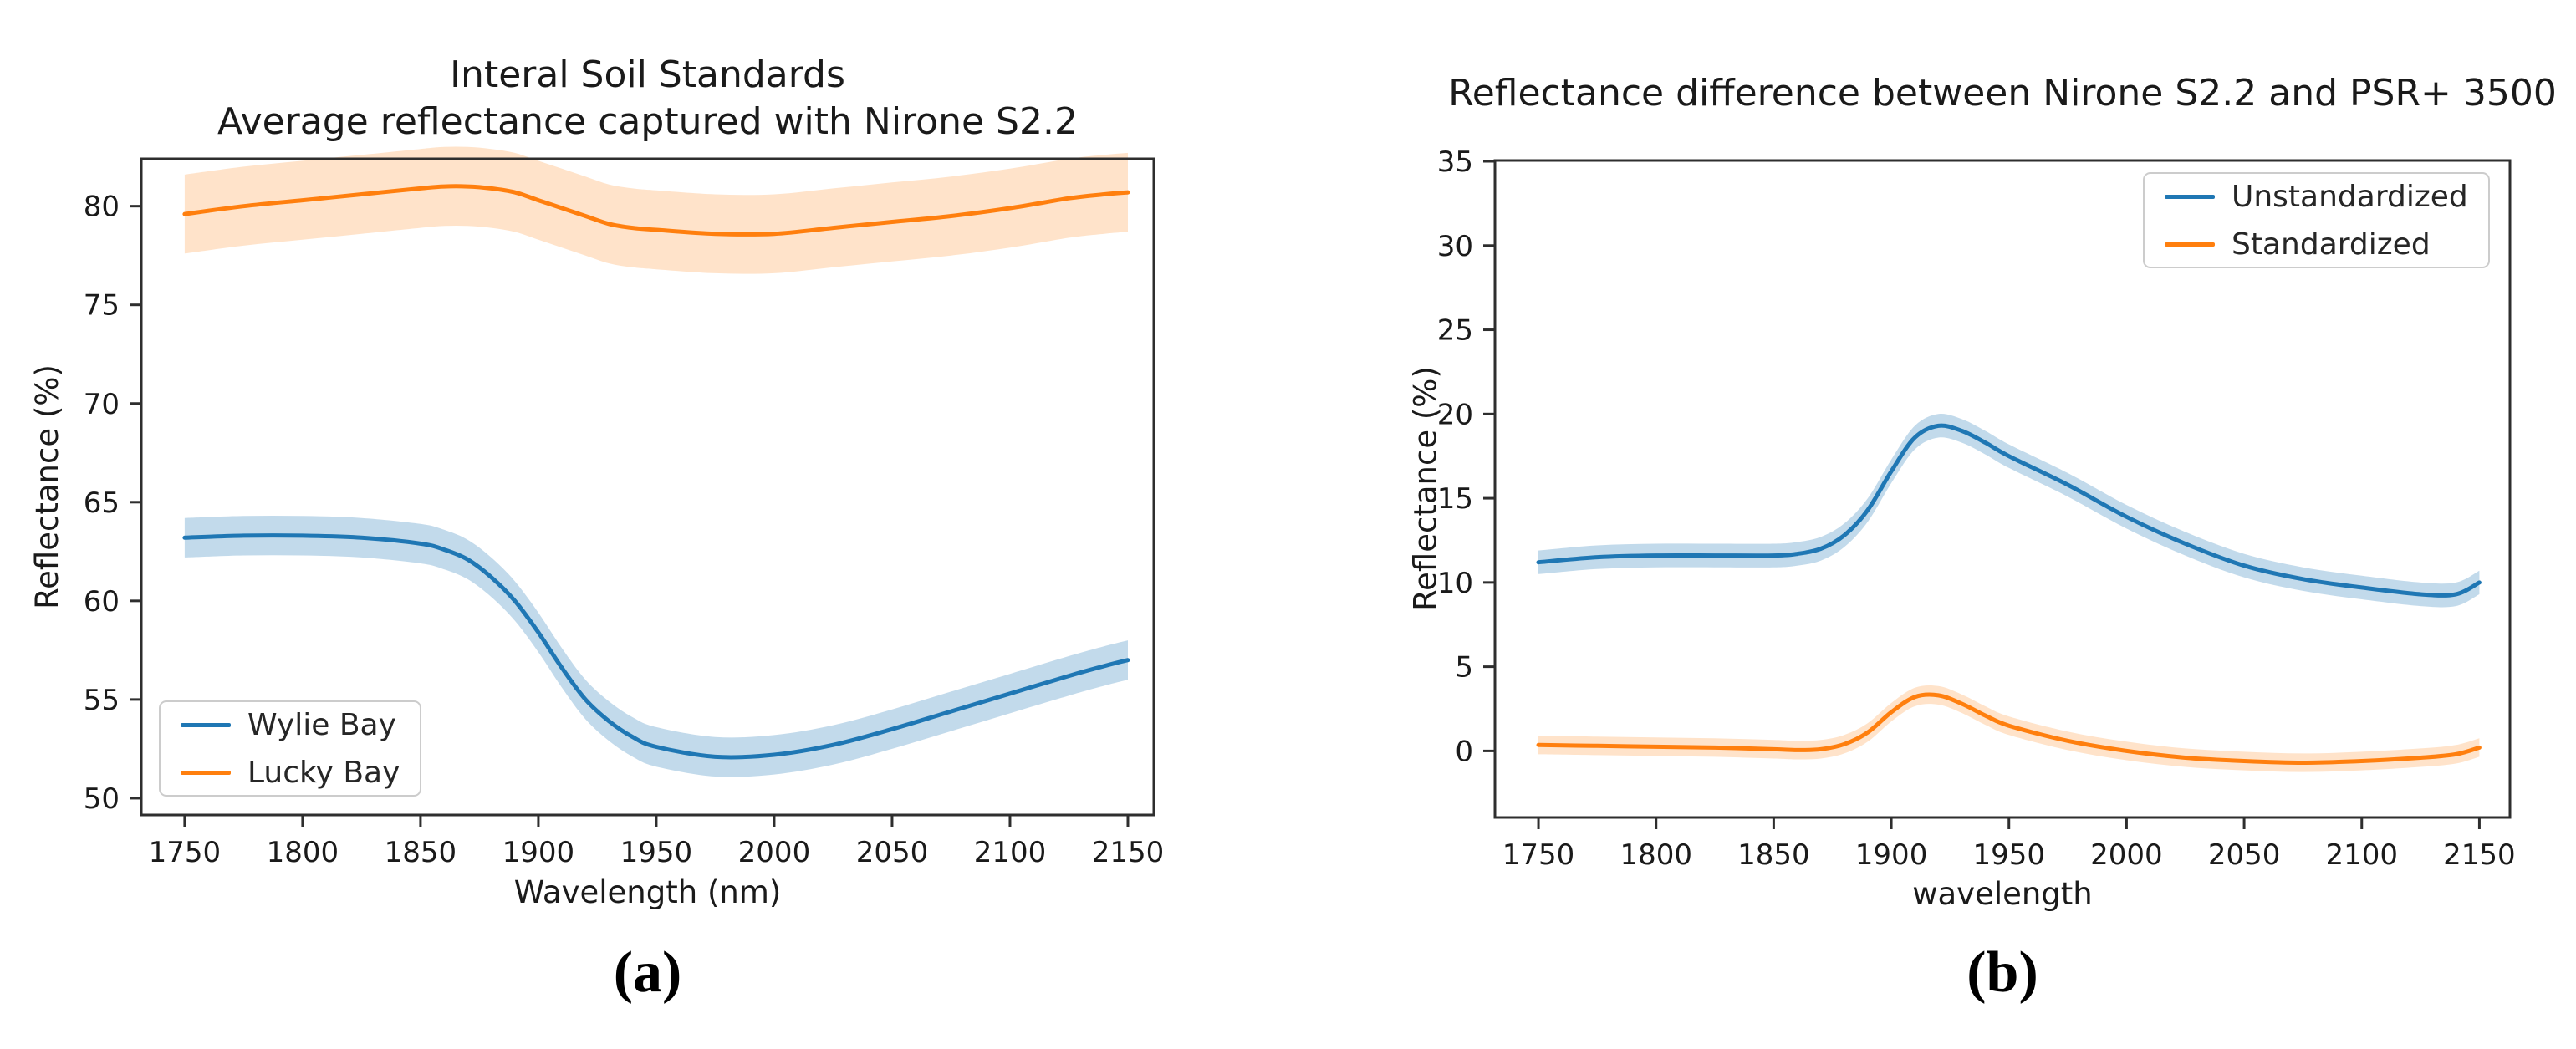  I want to click on legend-panel-a: Wylie Bay Lucky Bay, so click(290, 748).